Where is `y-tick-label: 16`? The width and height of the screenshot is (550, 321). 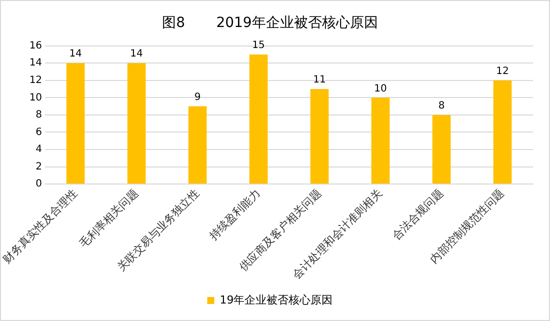 y-tick-label: 16 is located at coordinates (35, 46).